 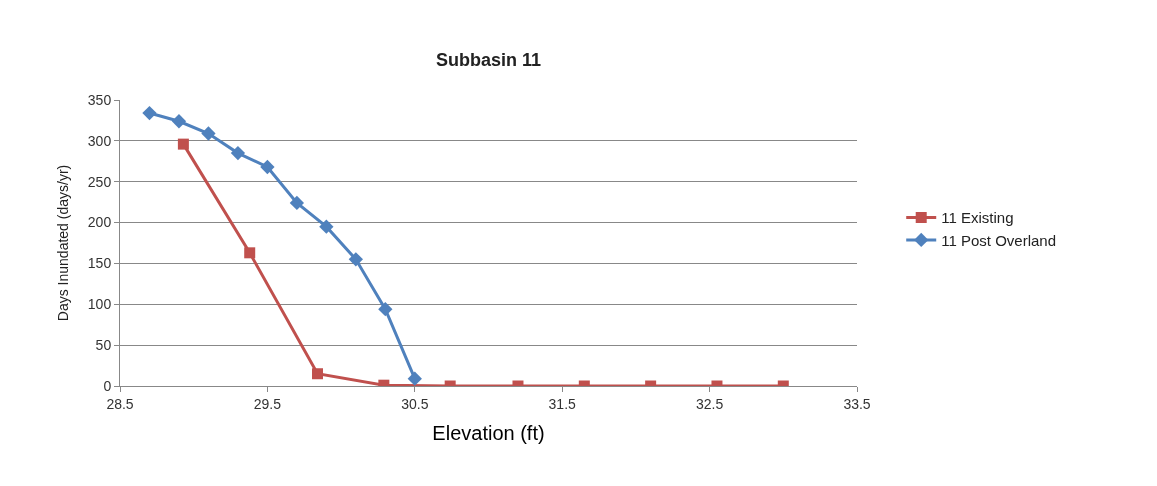 I want to click on y-tick-label: 350, so click(x=99, y=99).